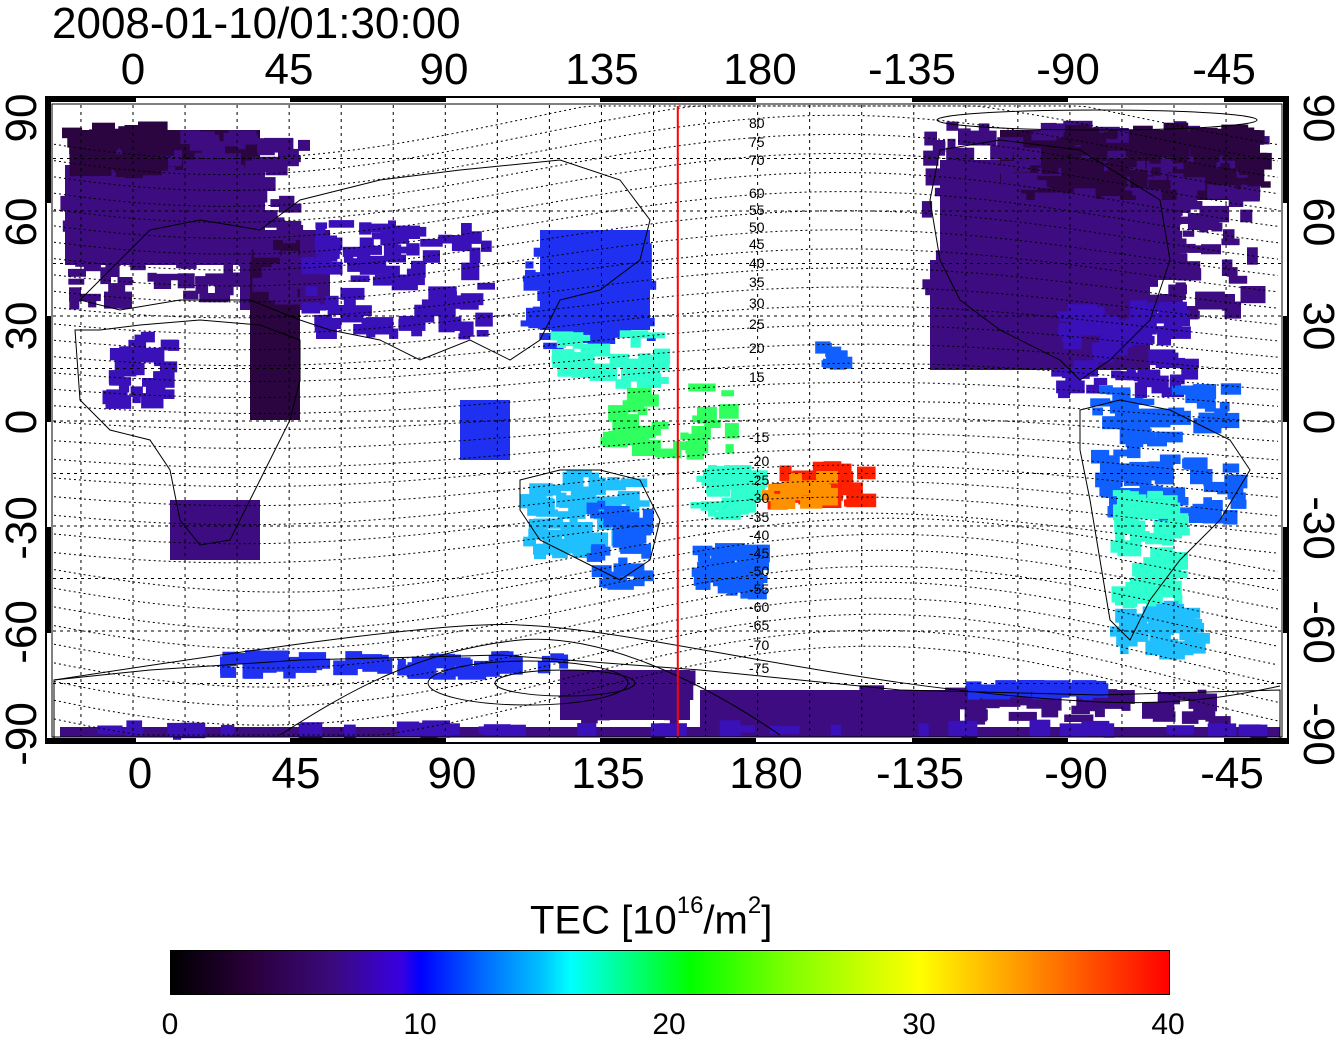 Image resolution: width=1340 pixels, height=1042 pixels. What do you see at coordinates (759, 571) in the screenshot?
I see `contour-label: -50` at bounding box center [759, 571].